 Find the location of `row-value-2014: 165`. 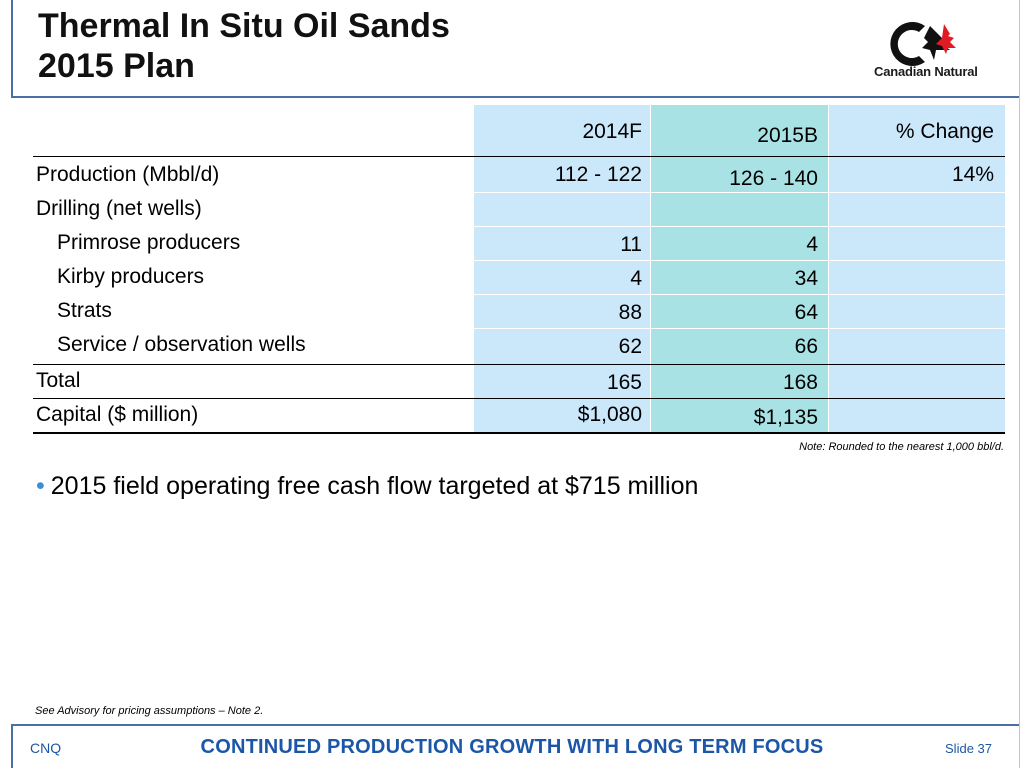

row-value-2014: 165 is located at coordinates (624, 382).